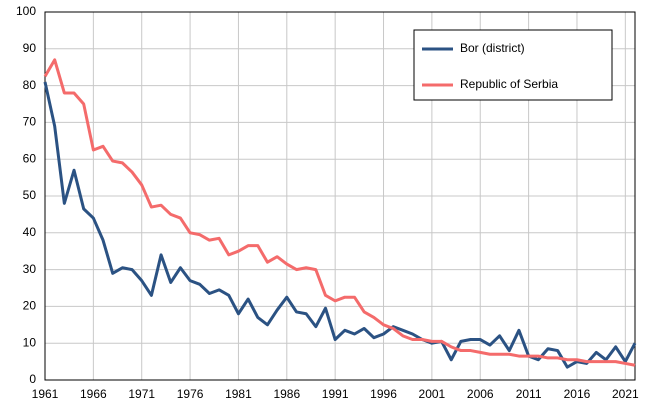 The height and width of the screenshot is (410, 645). I want to click on x-tick-label: 1981, so click(238, 394).